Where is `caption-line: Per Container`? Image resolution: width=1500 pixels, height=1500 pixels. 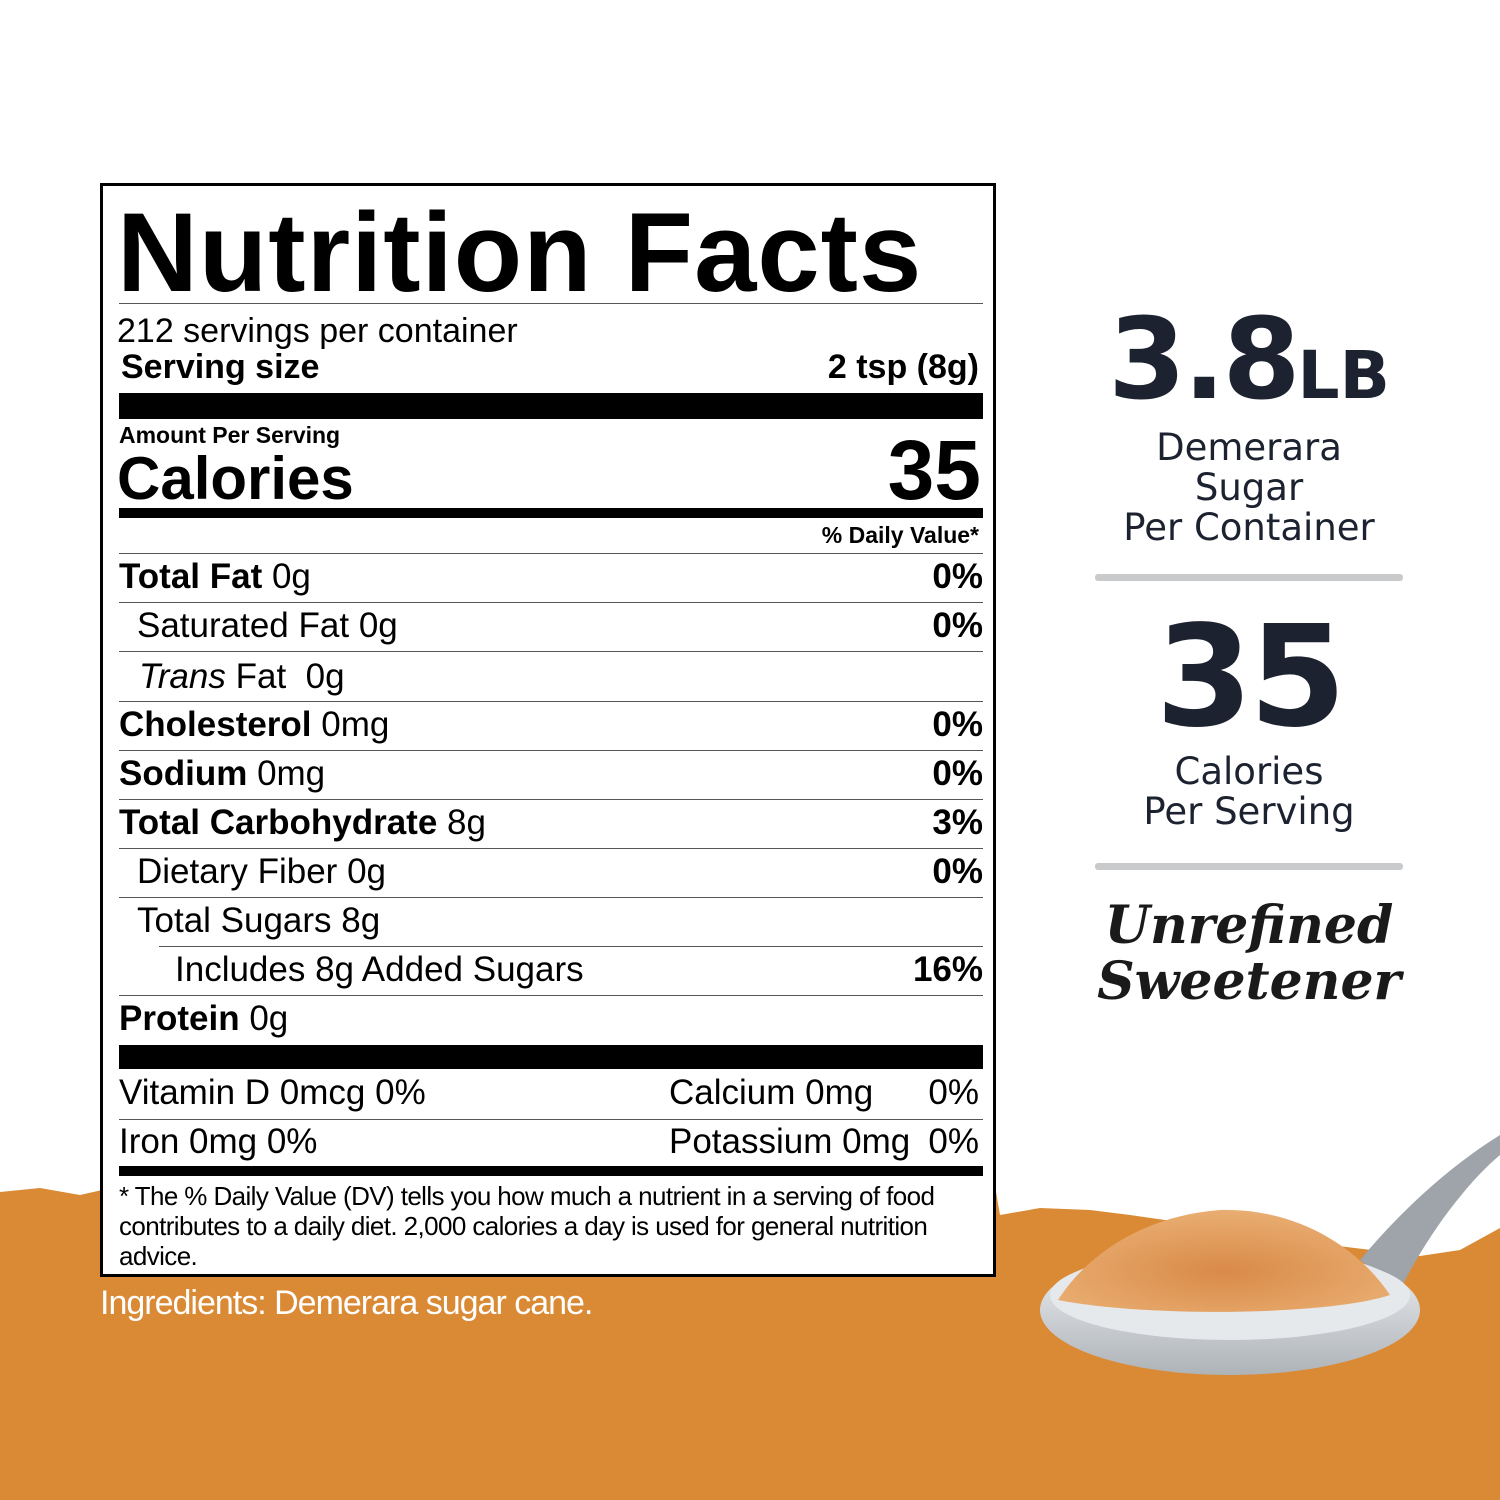
caption-line: Per Container is located at coordinates (1249, 527).